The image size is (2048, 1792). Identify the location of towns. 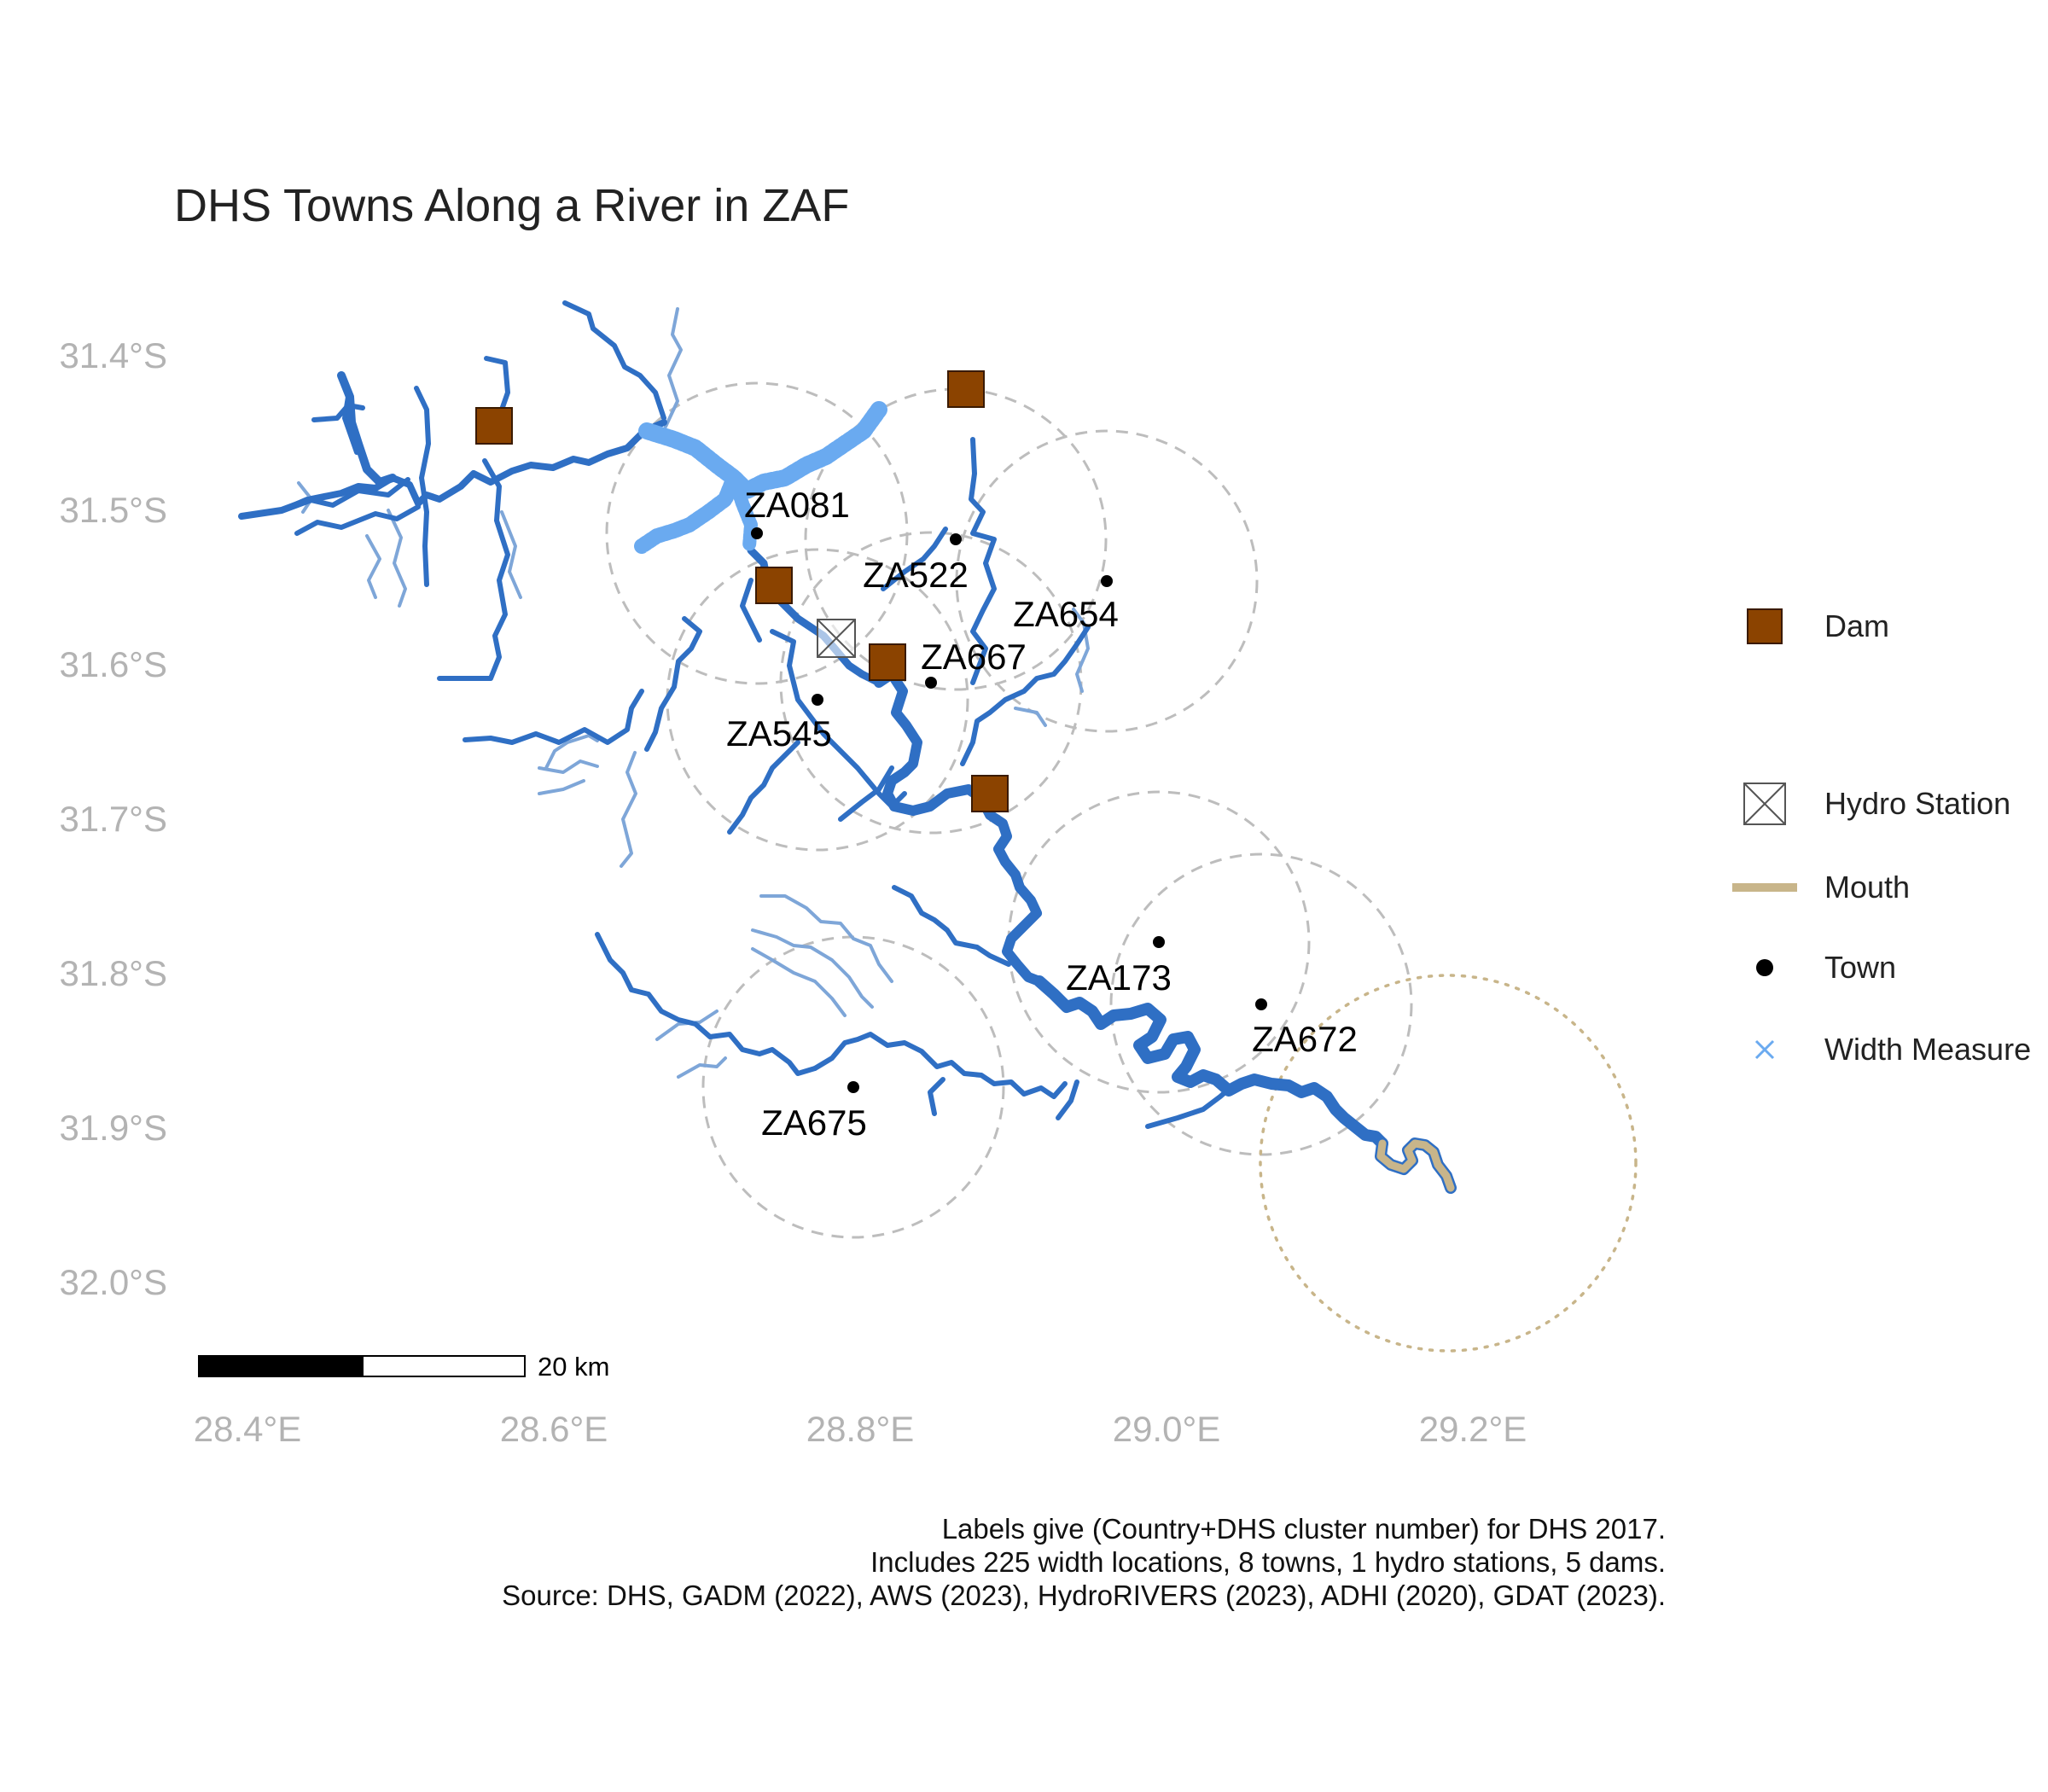
(1009, 810).